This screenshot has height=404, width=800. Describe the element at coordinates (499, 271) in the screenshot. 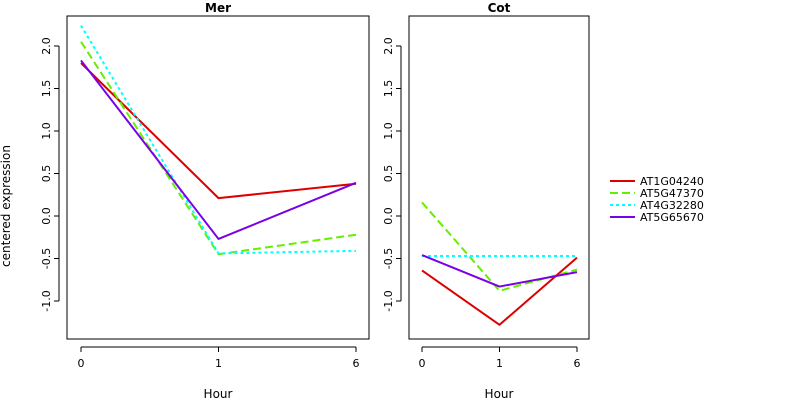

I see `series-line-at5g65670` at that location.